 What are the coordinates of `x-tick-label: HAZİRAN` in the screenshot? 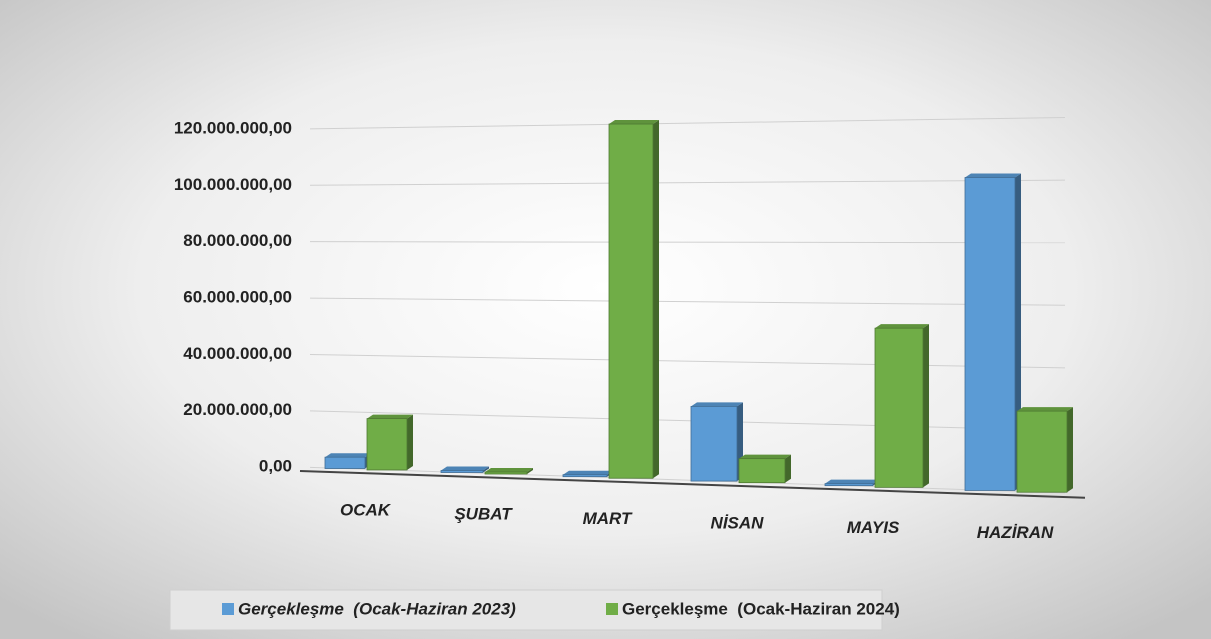 It's located at (1015, 532).